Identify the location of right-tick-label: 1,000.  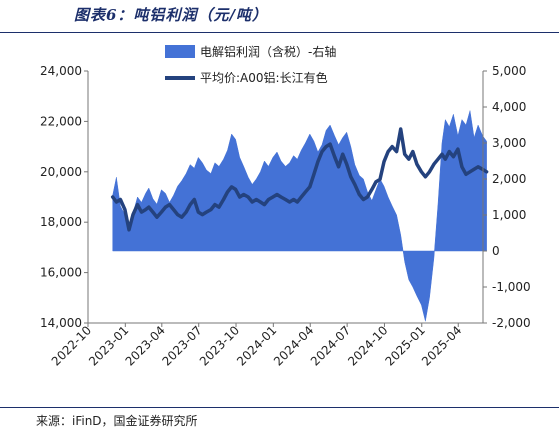
(509, 215).